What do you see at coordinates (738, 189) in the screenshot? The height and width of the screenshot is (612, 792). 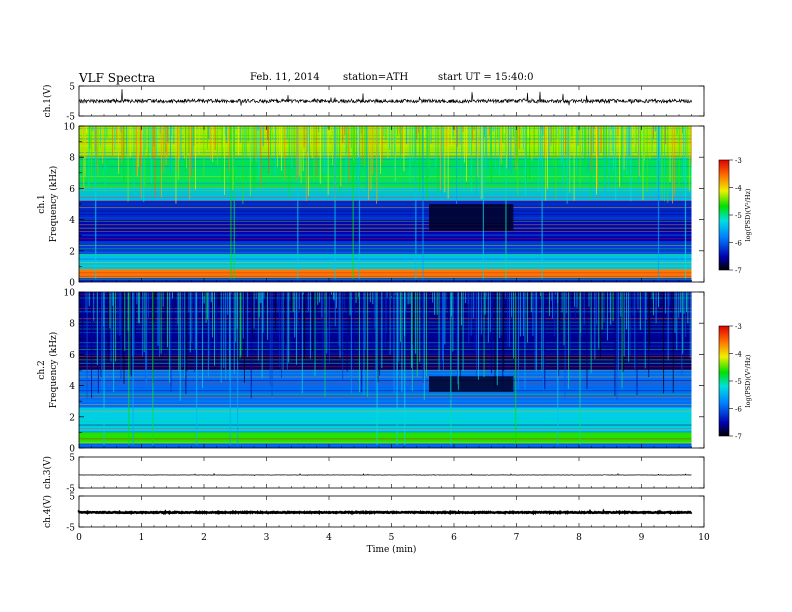 I see `ch1-spec-colorbar-tick-label: -4` at bounding box center [738, 189].